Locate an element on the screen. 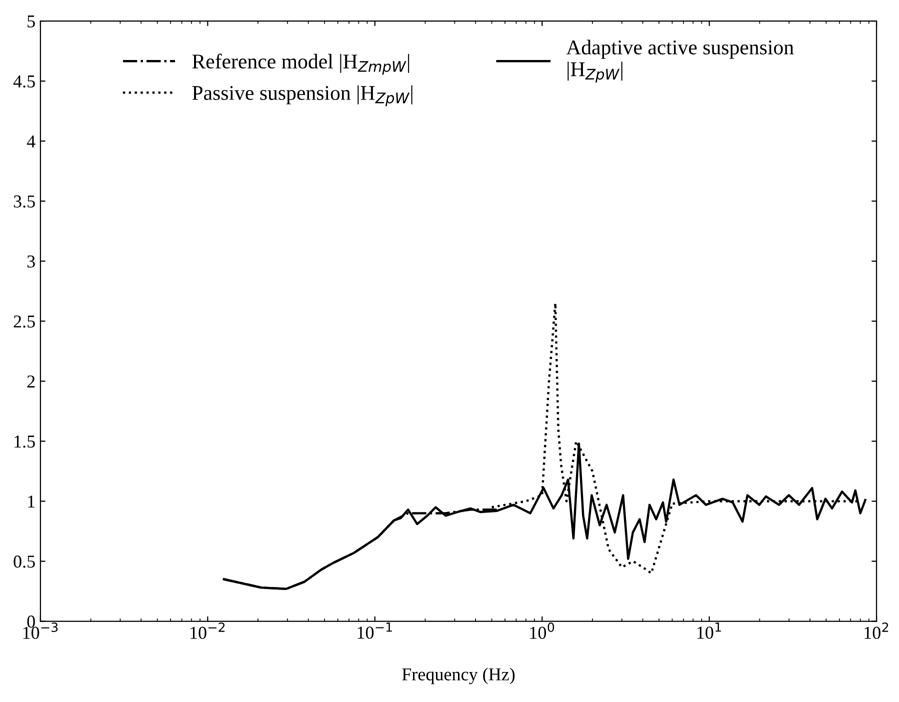  y-tick-label: 2.5 is located at coordinates (24, 321).